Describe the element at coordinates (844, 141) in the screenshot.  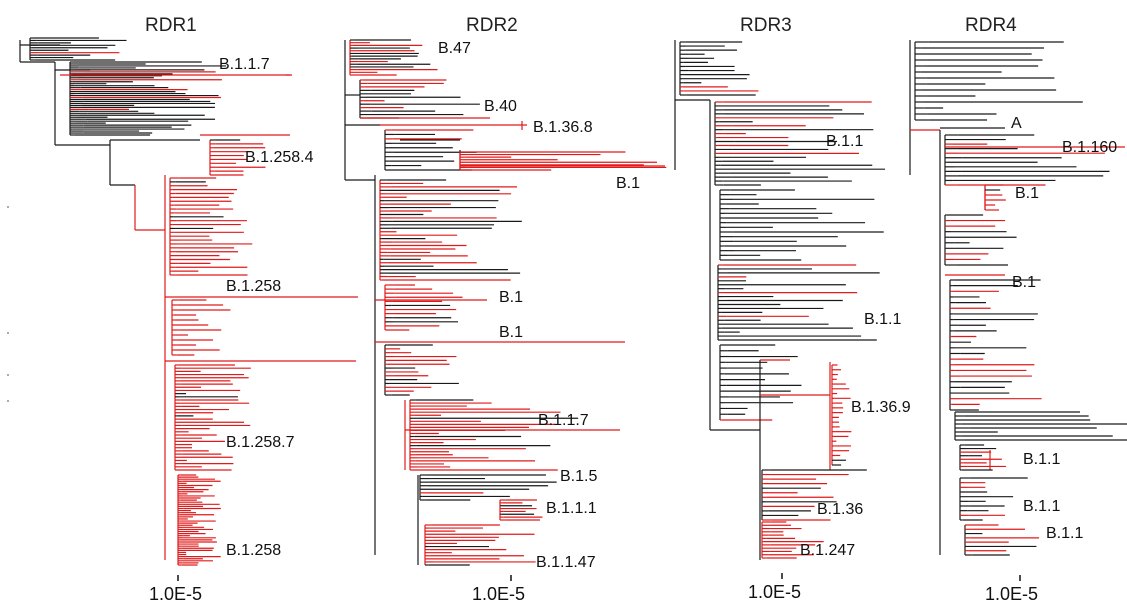
I see `clade-label-rdr3-b11-a: B.1.1` at that location.